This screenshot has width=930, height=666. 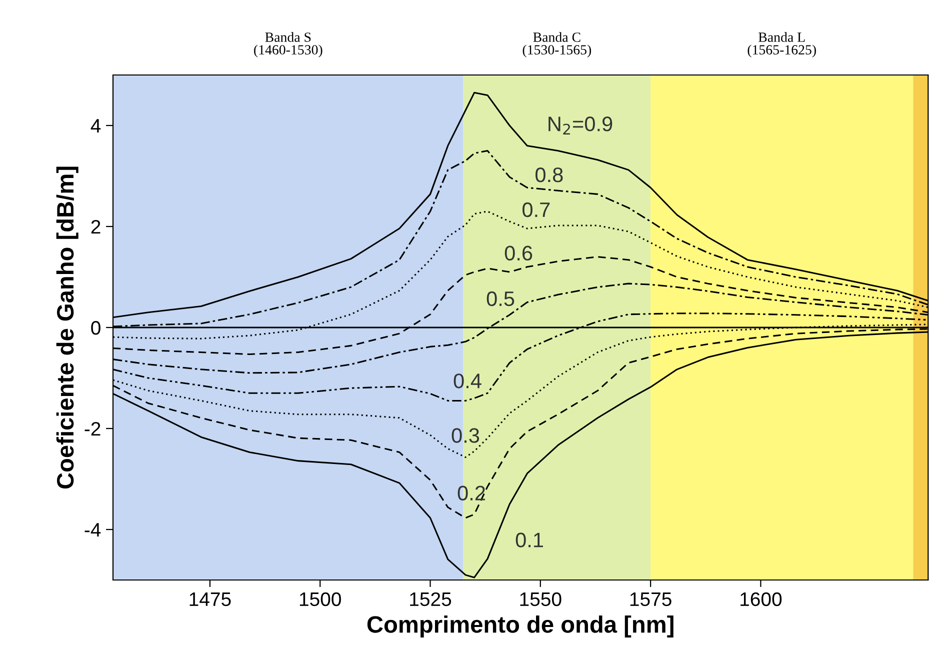 What do you see at coordinates (520, 626) in the screenshot?
I see `x-axis-title: Comprimento de onda [nm]` at bounding box center [520, 626].